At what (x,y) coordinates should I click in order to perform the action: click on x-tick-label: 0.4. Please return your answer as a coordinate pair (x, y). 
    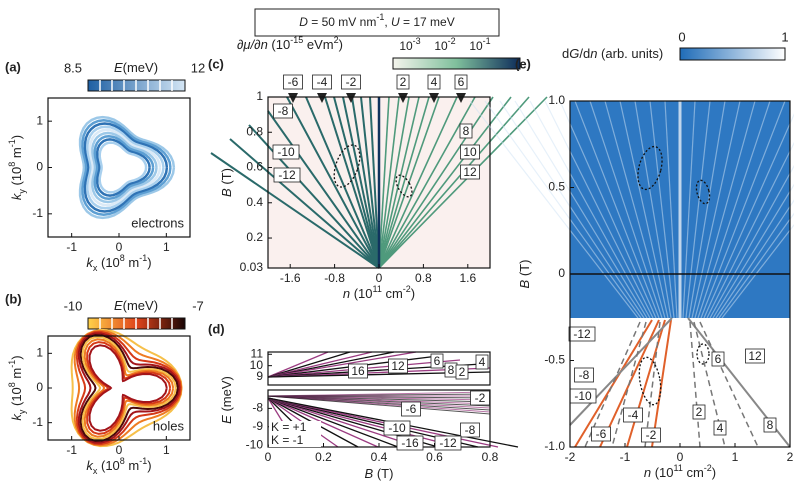
    Looking at the image, I should click on (379, 457).